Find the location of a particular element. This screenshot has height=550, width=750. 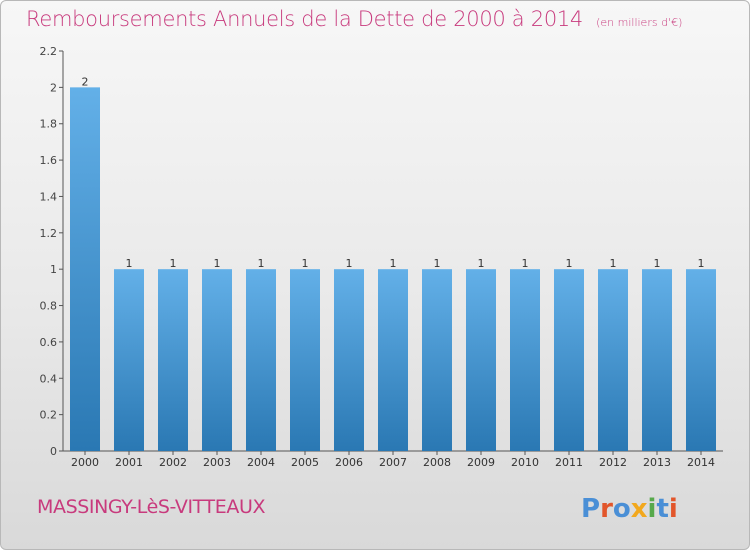

x-tick-label: 2003 is located at coordinates (217, 462).